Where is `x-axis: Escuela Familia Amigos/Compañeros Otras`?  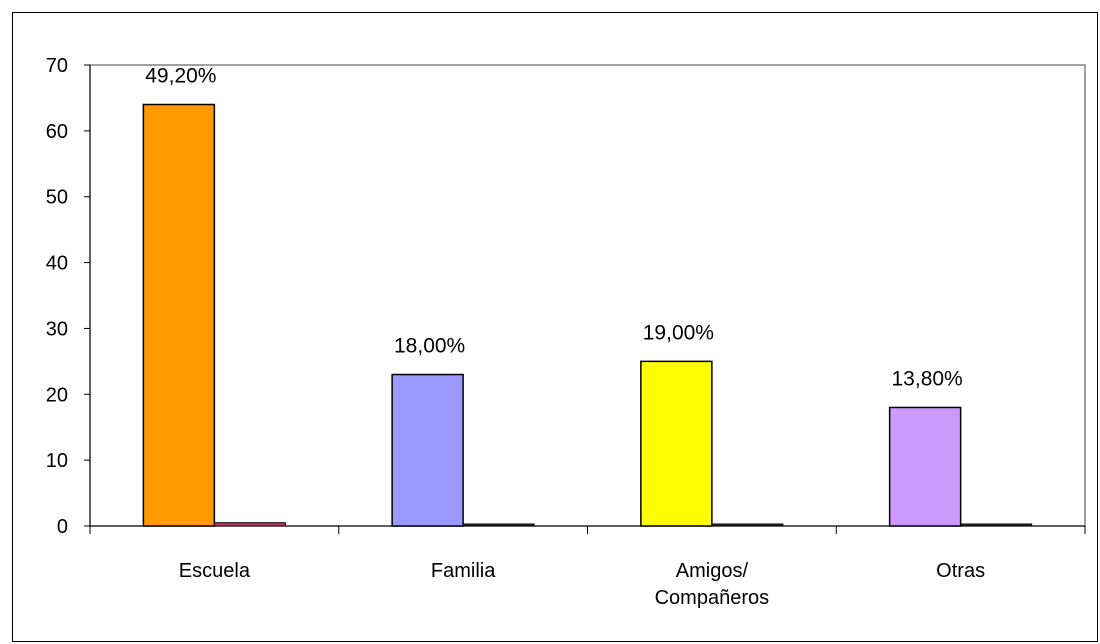 x-axis: Escuela Familia Amigos/Compañeros Otras is located at coordinates (587, 567).